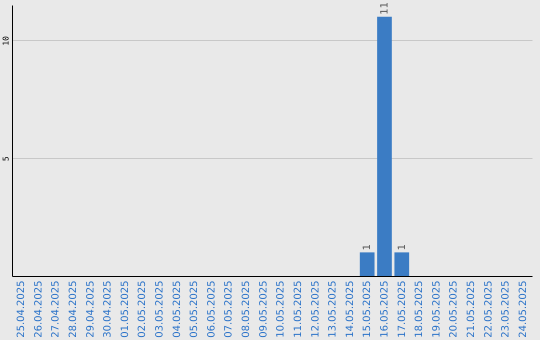 This screenshot has height=340, width=540. What do you see at coordinates (246, 309) in the screenshot?
I see `x-tick-label: 08.05.2025` at bounding box center [246, 309].